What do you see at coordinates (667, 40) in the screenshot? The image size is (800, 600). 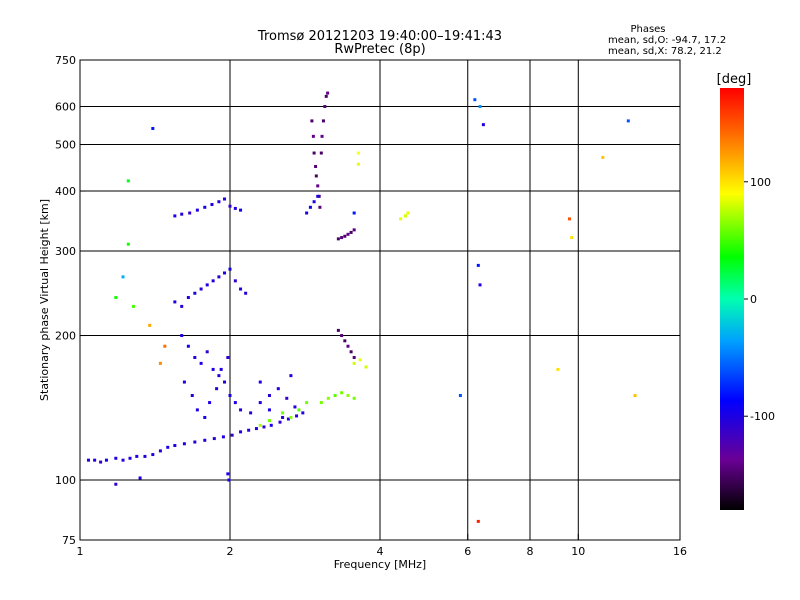 I see `stats-line-o: mean, sd,O: -94.7, 17.2` at bounding box center [667, 40].